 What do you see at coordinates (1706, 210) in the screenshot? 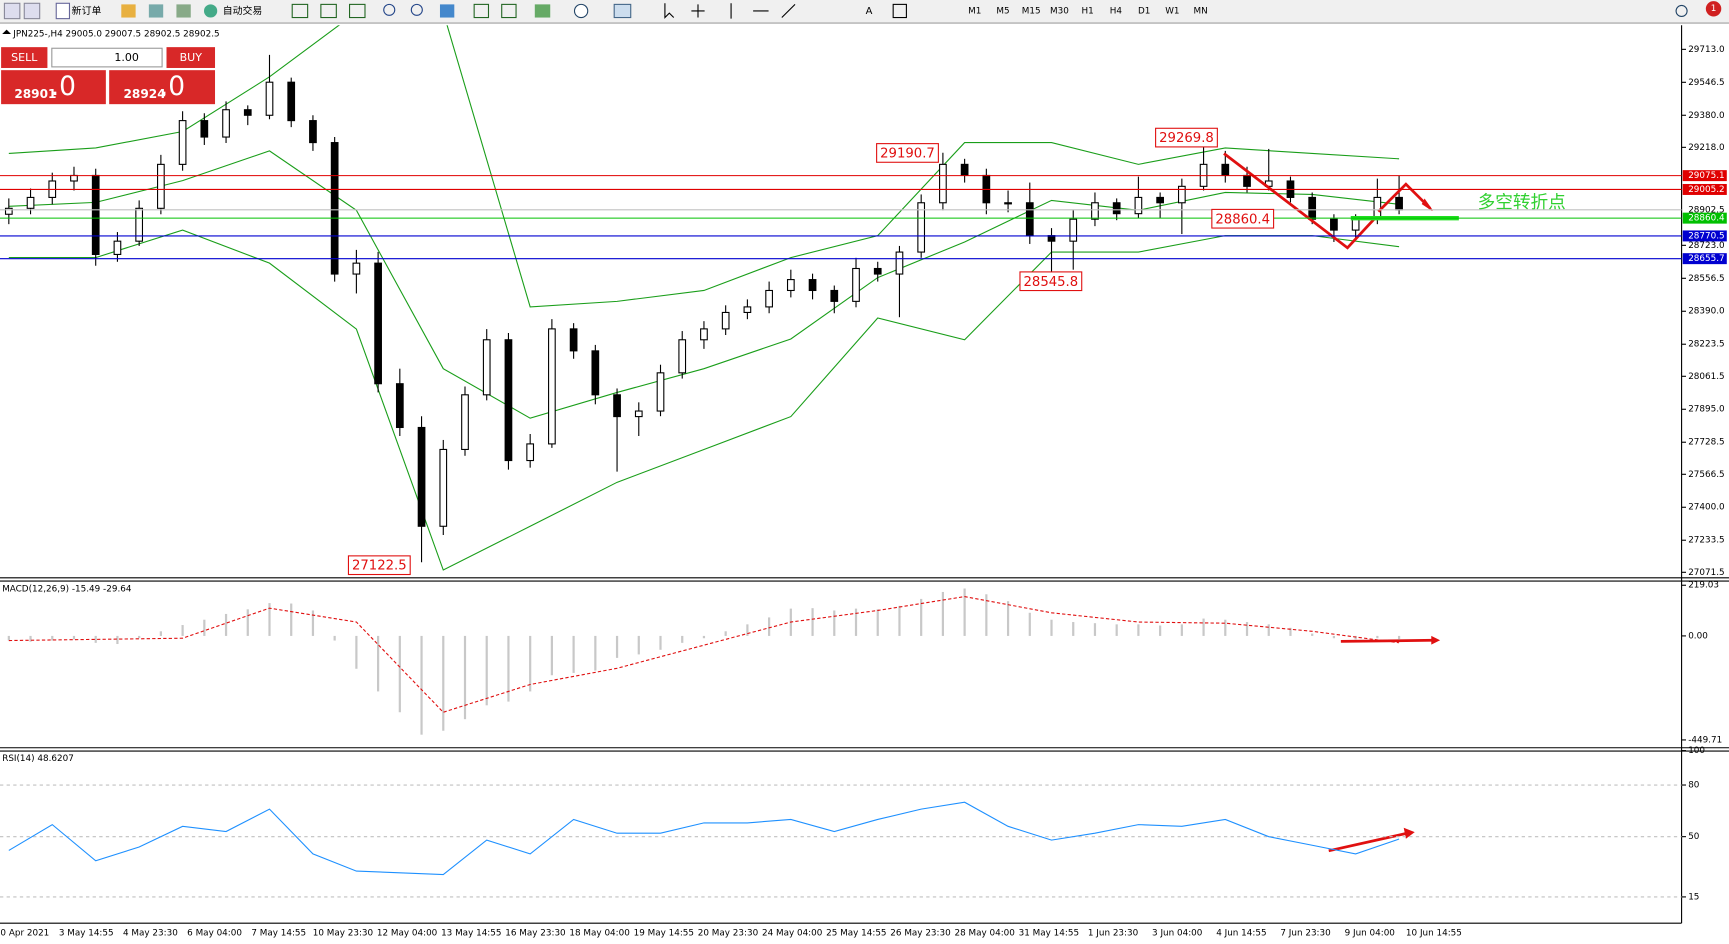
I see `level-label: 28902.5` at bounding box center [1706, 210].